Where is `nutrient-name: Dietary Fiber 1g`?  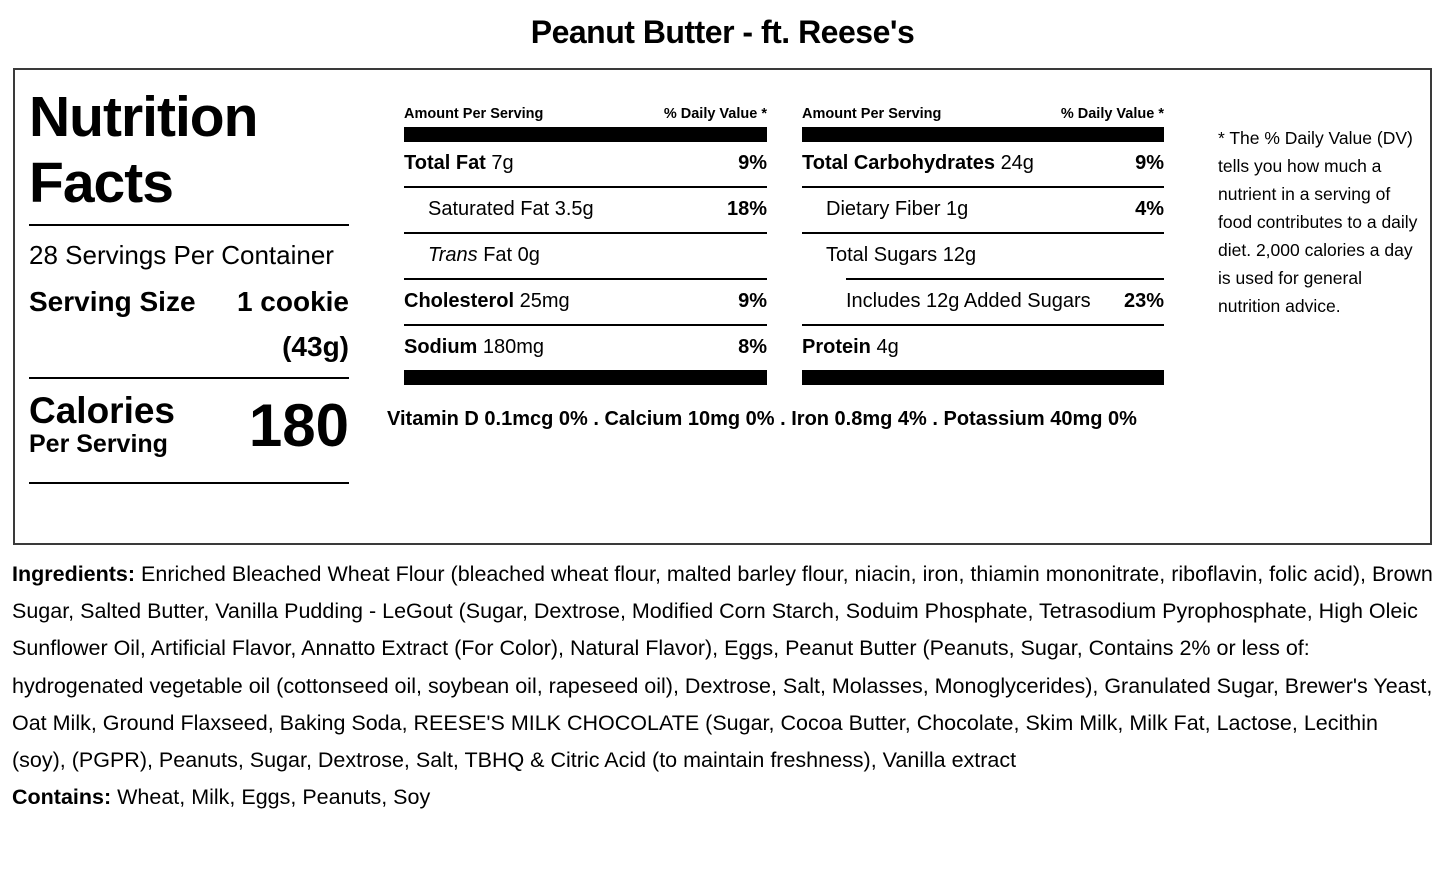 nutrient-name: Dietary Fiber 1g is located at coordinates (897, 209).